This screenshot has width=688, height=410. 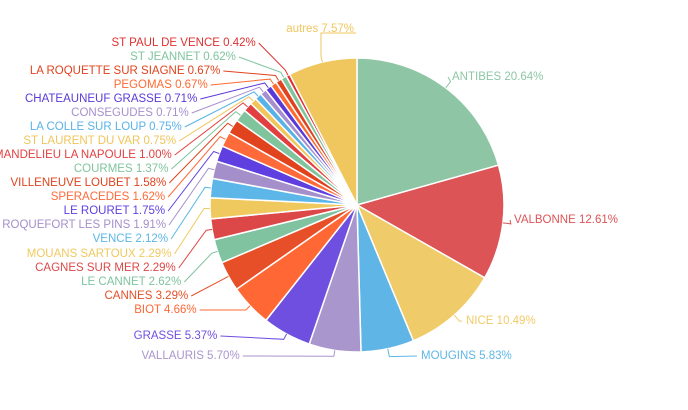 What do you see at coordinates (130, 113) in the screenshot?
I see `slice-label-consegudes: CONSEGUDES 0.71%` at bounding box center [130, 113].